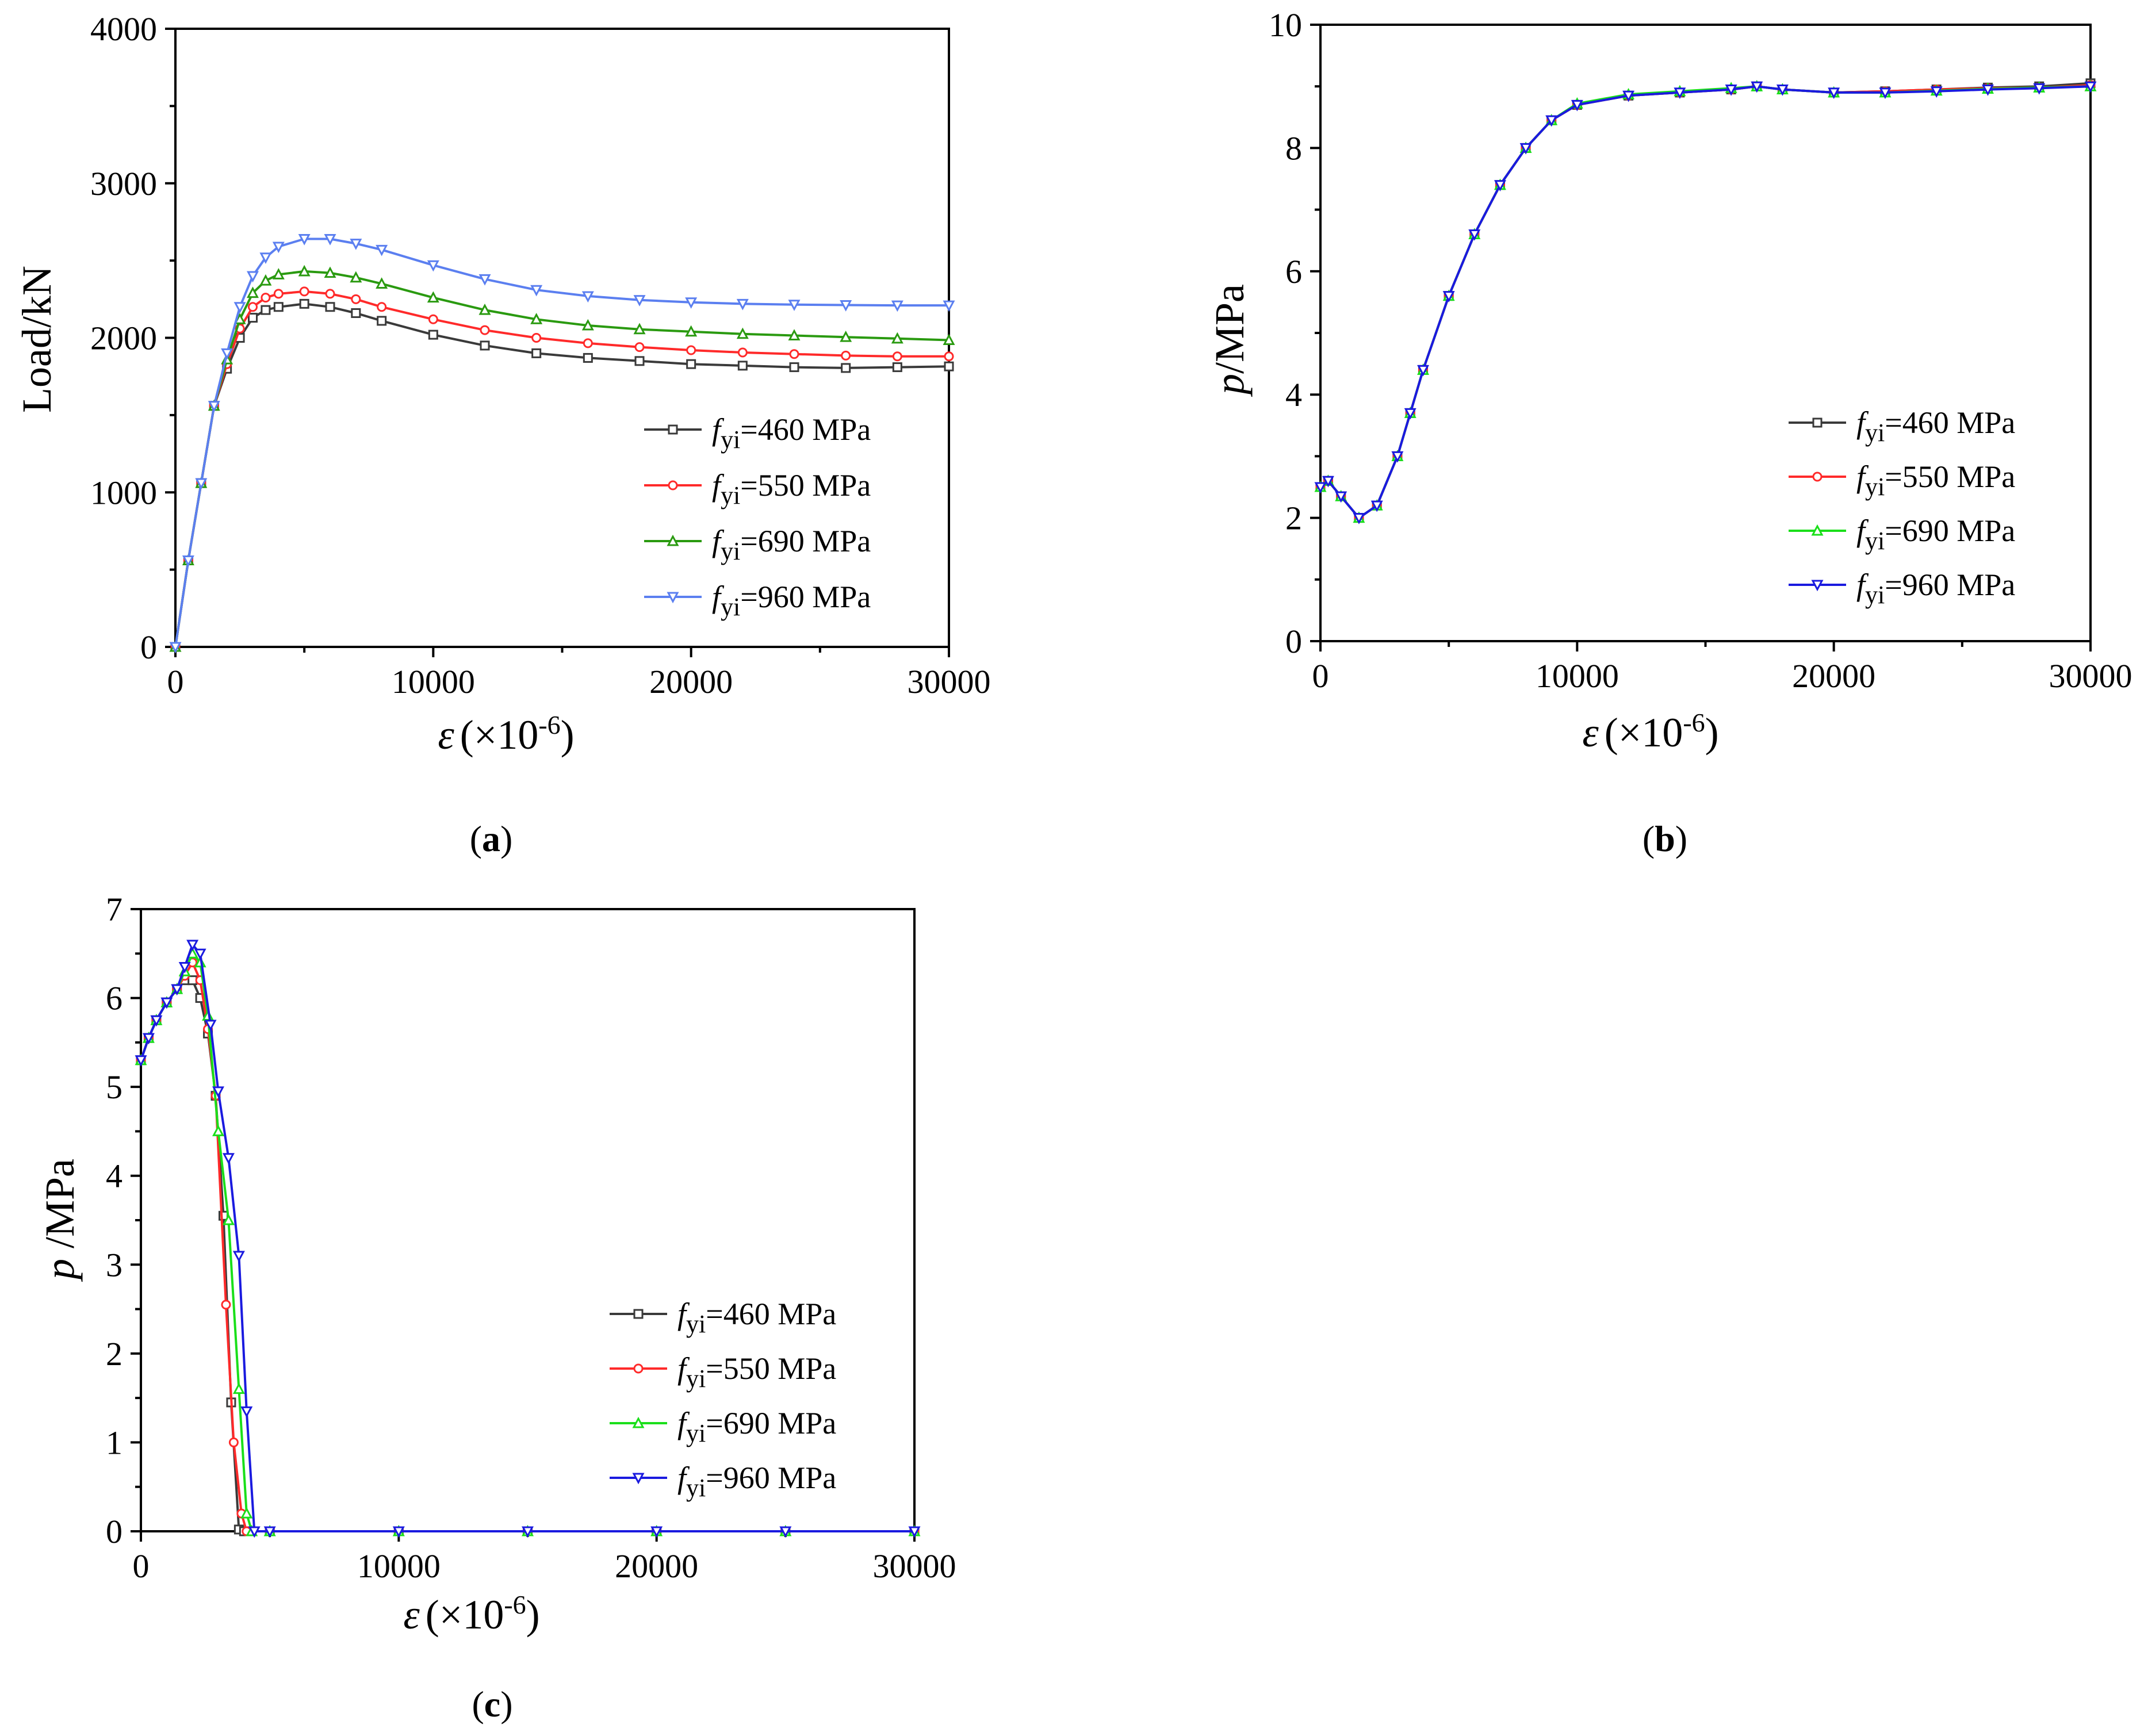 This screenshot has width=2144, height=1736. Describe the element at coordinates (756, 1427) in the screenshot. I see `legend-label-c-2: fyi=690 MPa` at that location.